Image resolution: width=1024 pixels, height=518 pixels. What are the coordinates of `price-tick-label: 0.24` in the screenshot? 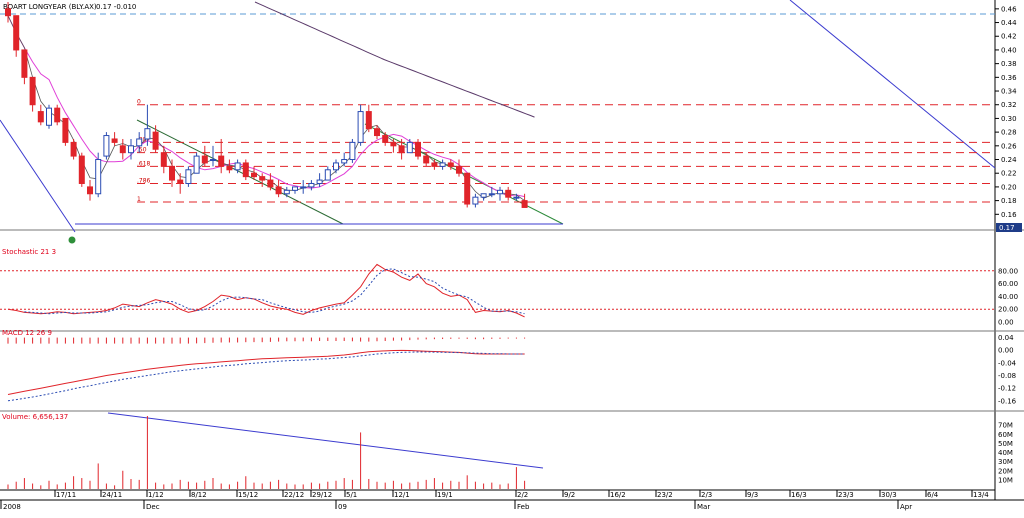 It's located at (1009, 160).